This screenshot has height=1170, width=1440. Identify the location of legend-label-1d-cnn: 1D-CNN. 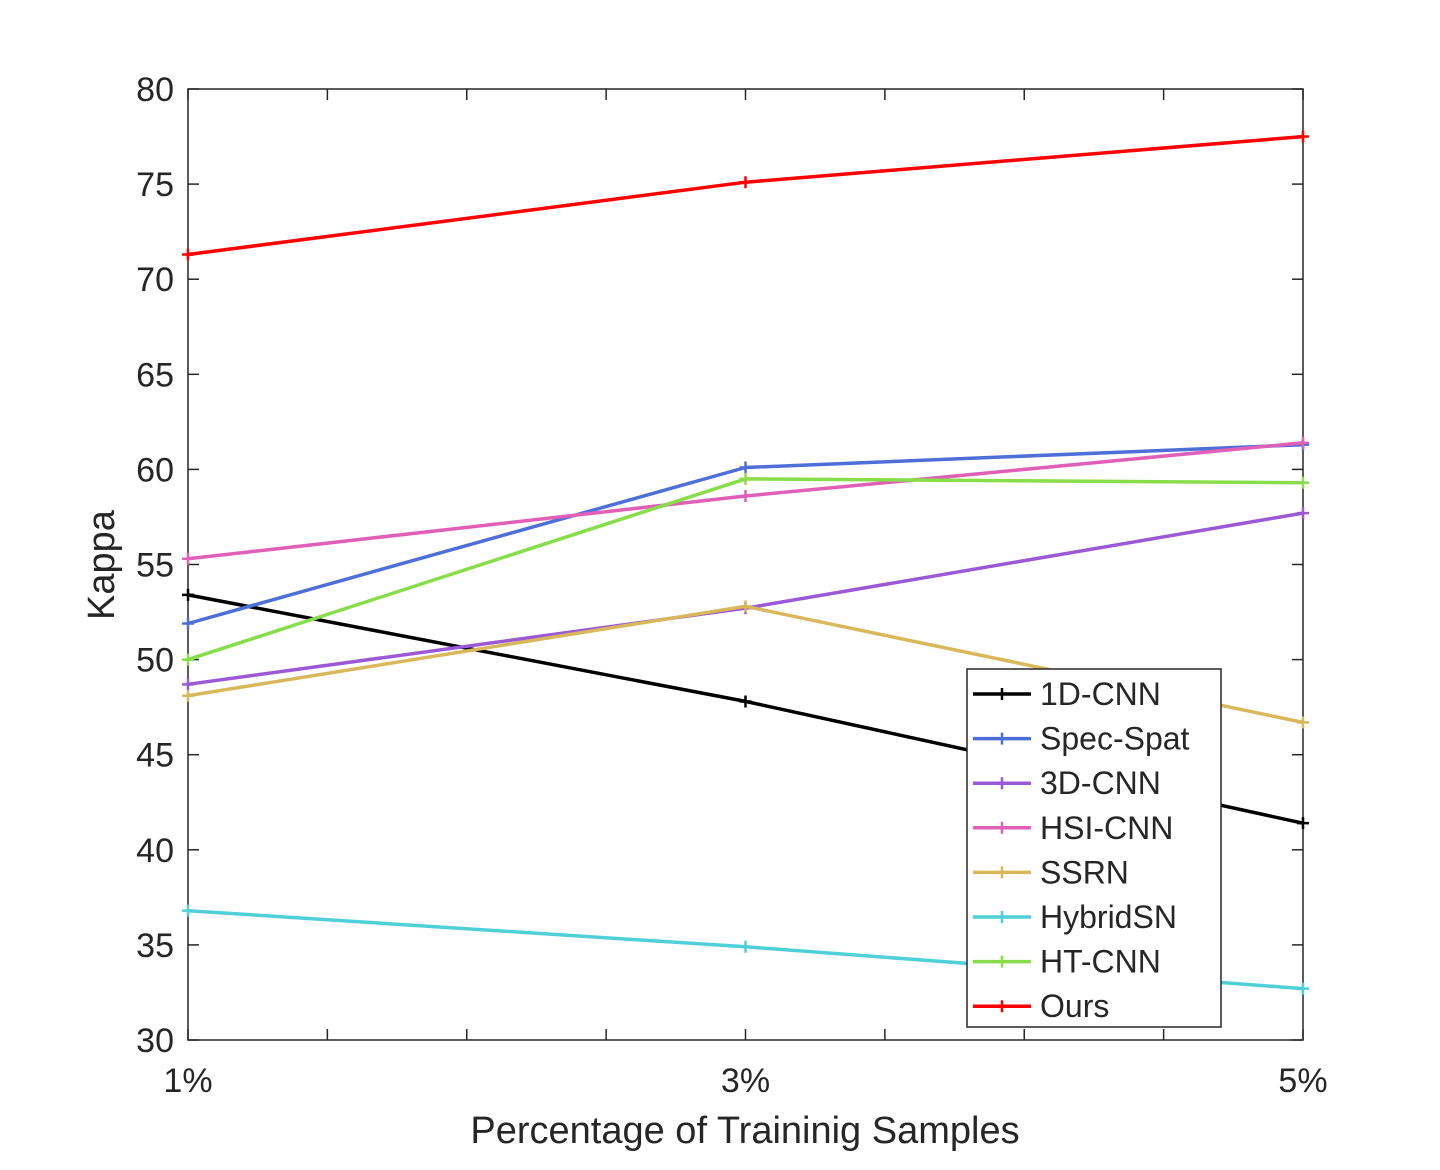
(1100, 694).